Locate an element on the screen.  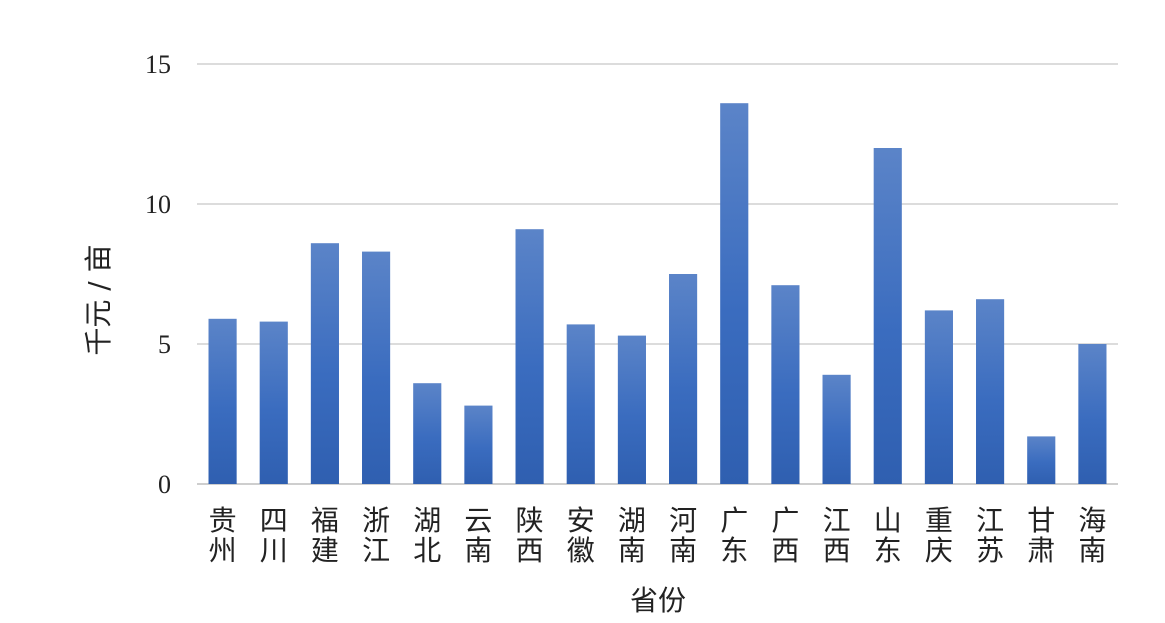
x-category-label: 浙 is located at coordinates (376, 520).